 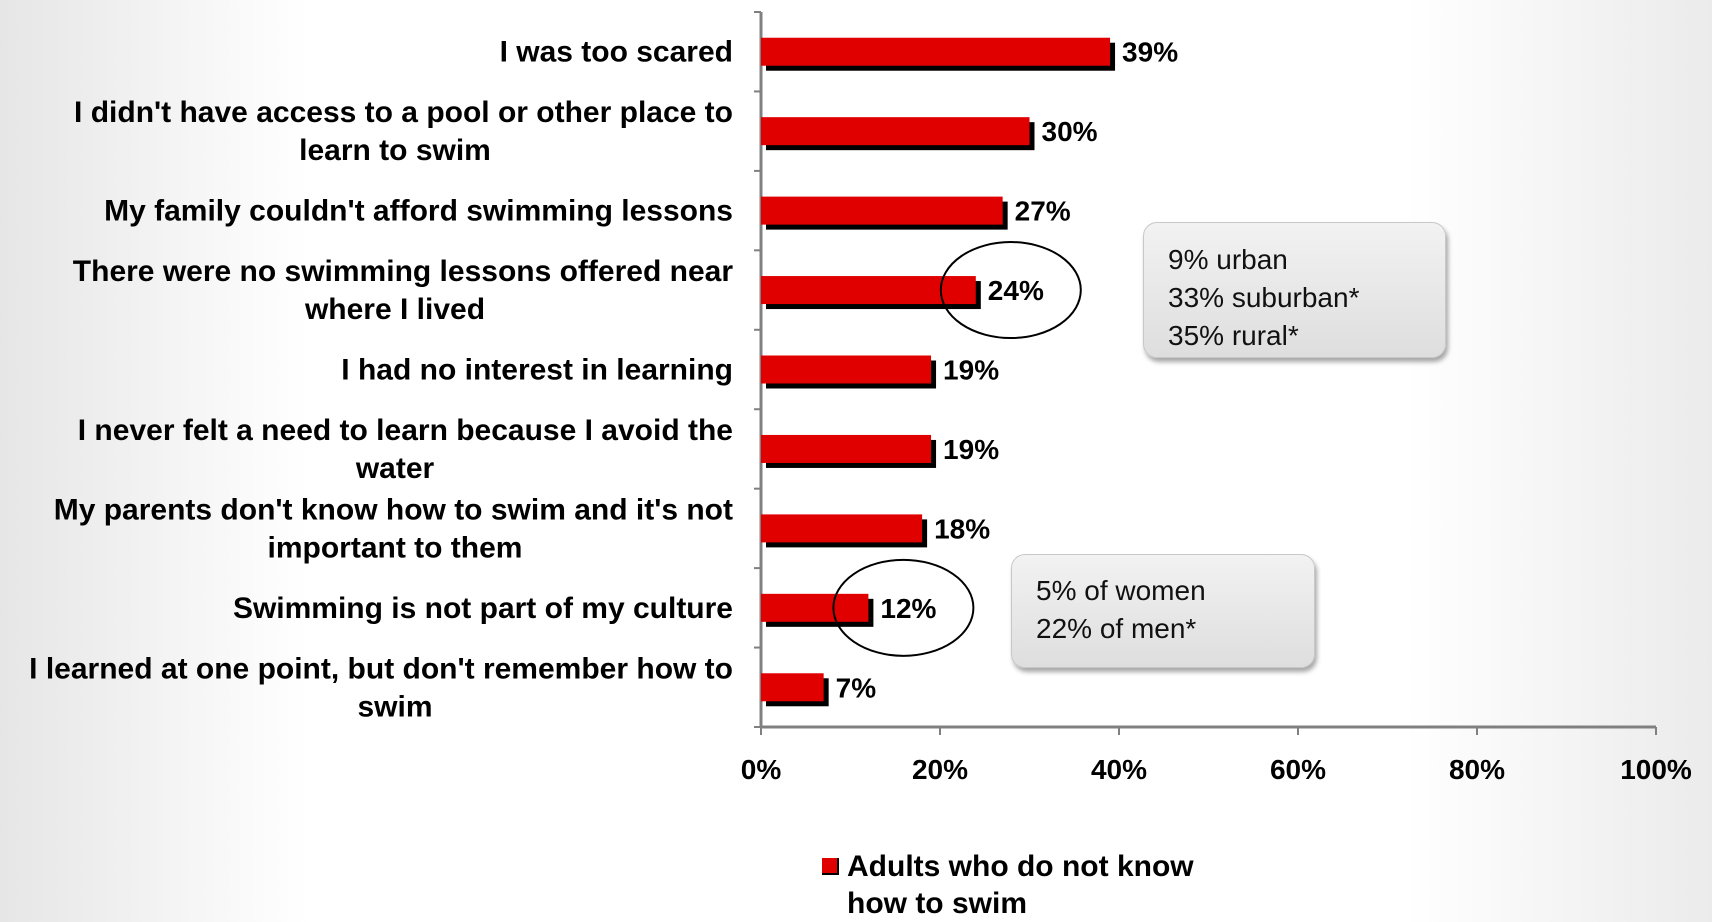 What do you see at coordinates (830, 866) in the screenshot?
I see `legend-swatch` at bounding box center [830, 866].